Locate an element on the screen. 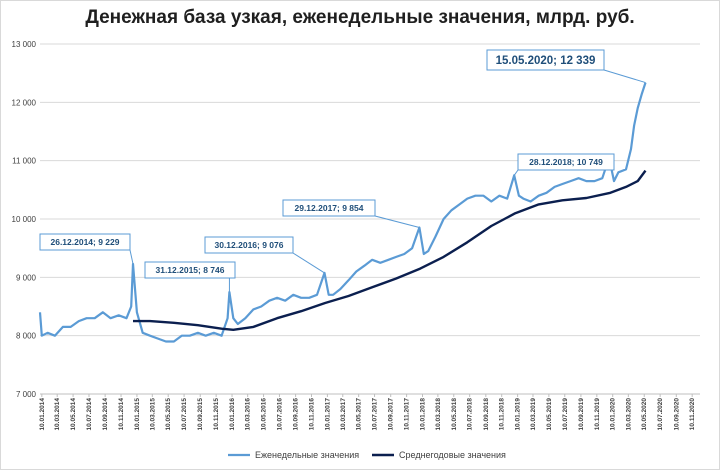 The height and width of the screenshot is (470, 720). annotation-label: 28.12.2018; 10 749 is located at coordinates (566, 162).